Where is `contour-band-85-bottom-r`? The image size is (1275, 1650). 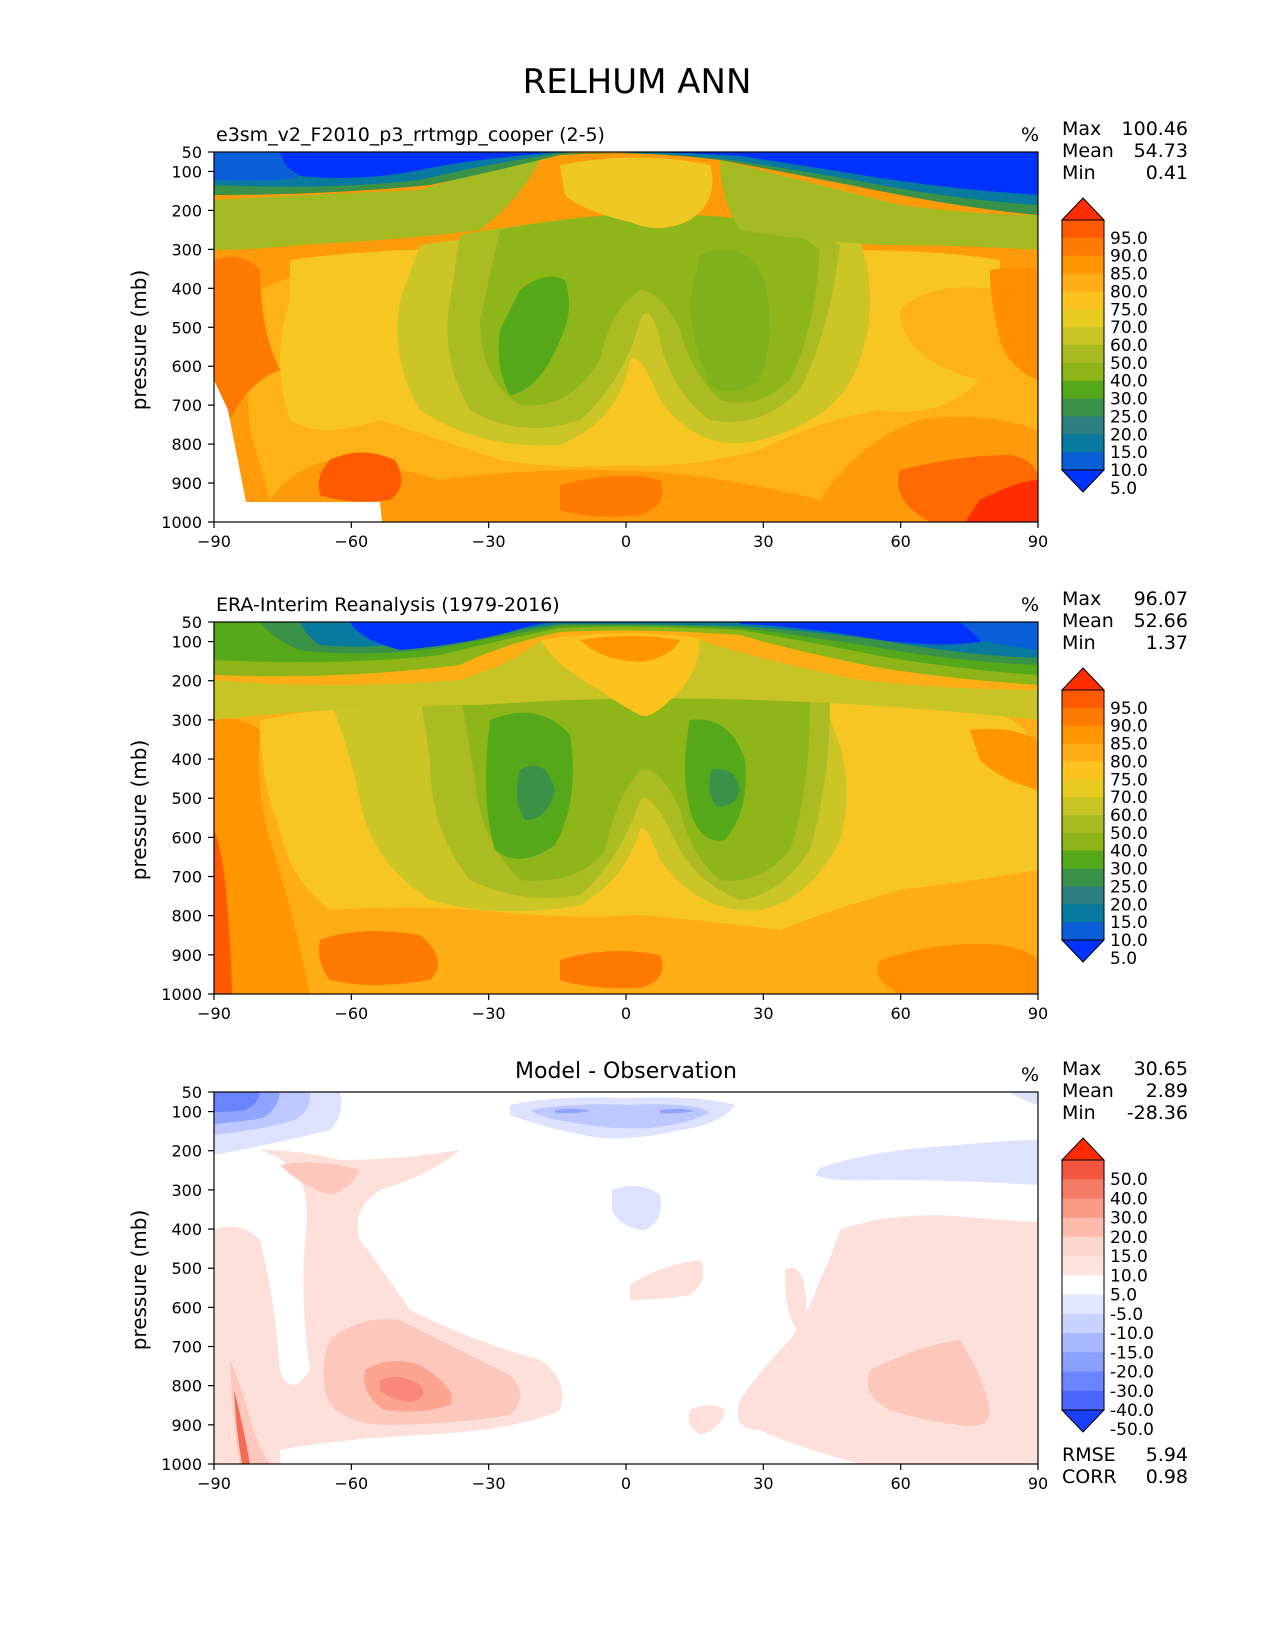 contour-band-85-bottom-r is located at coordinates (957, 969).